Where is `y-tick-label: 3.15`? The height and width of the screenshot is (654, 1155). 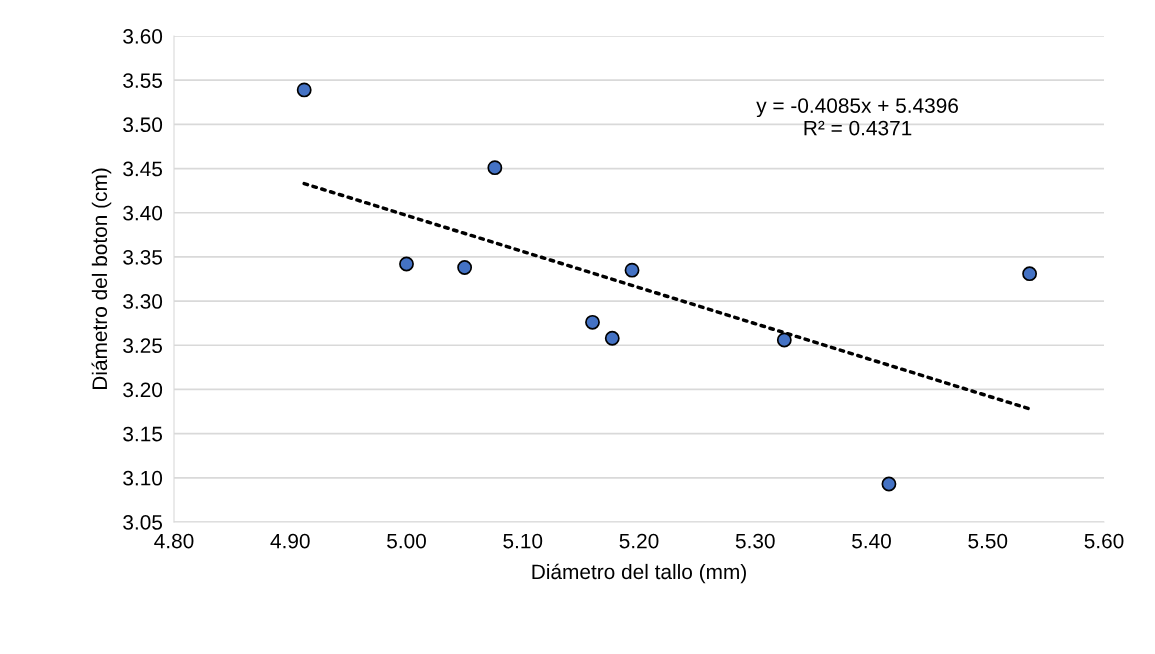 y-tick-label: 3.15 is located at coordinates (143, 434).